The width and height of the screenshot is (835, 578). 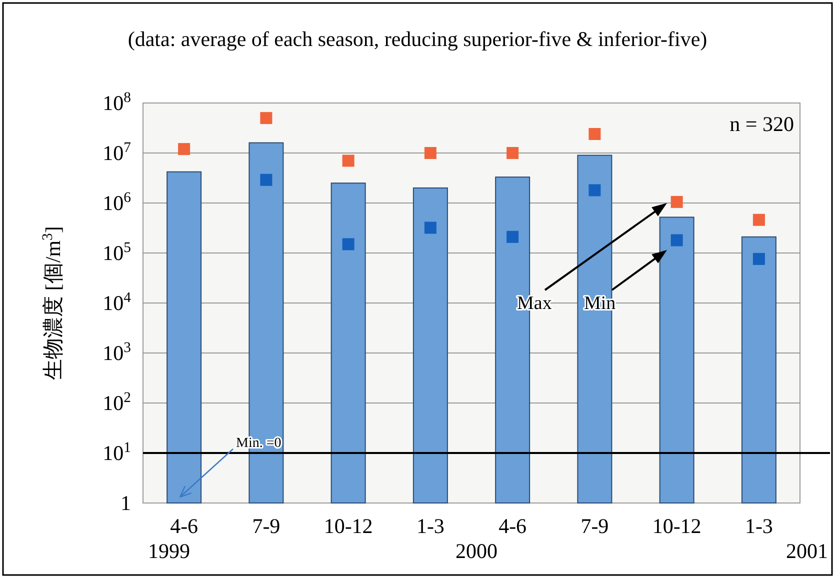 I want to click on y-tick-label: 10$^{2}$, so click(x=116, y=402).